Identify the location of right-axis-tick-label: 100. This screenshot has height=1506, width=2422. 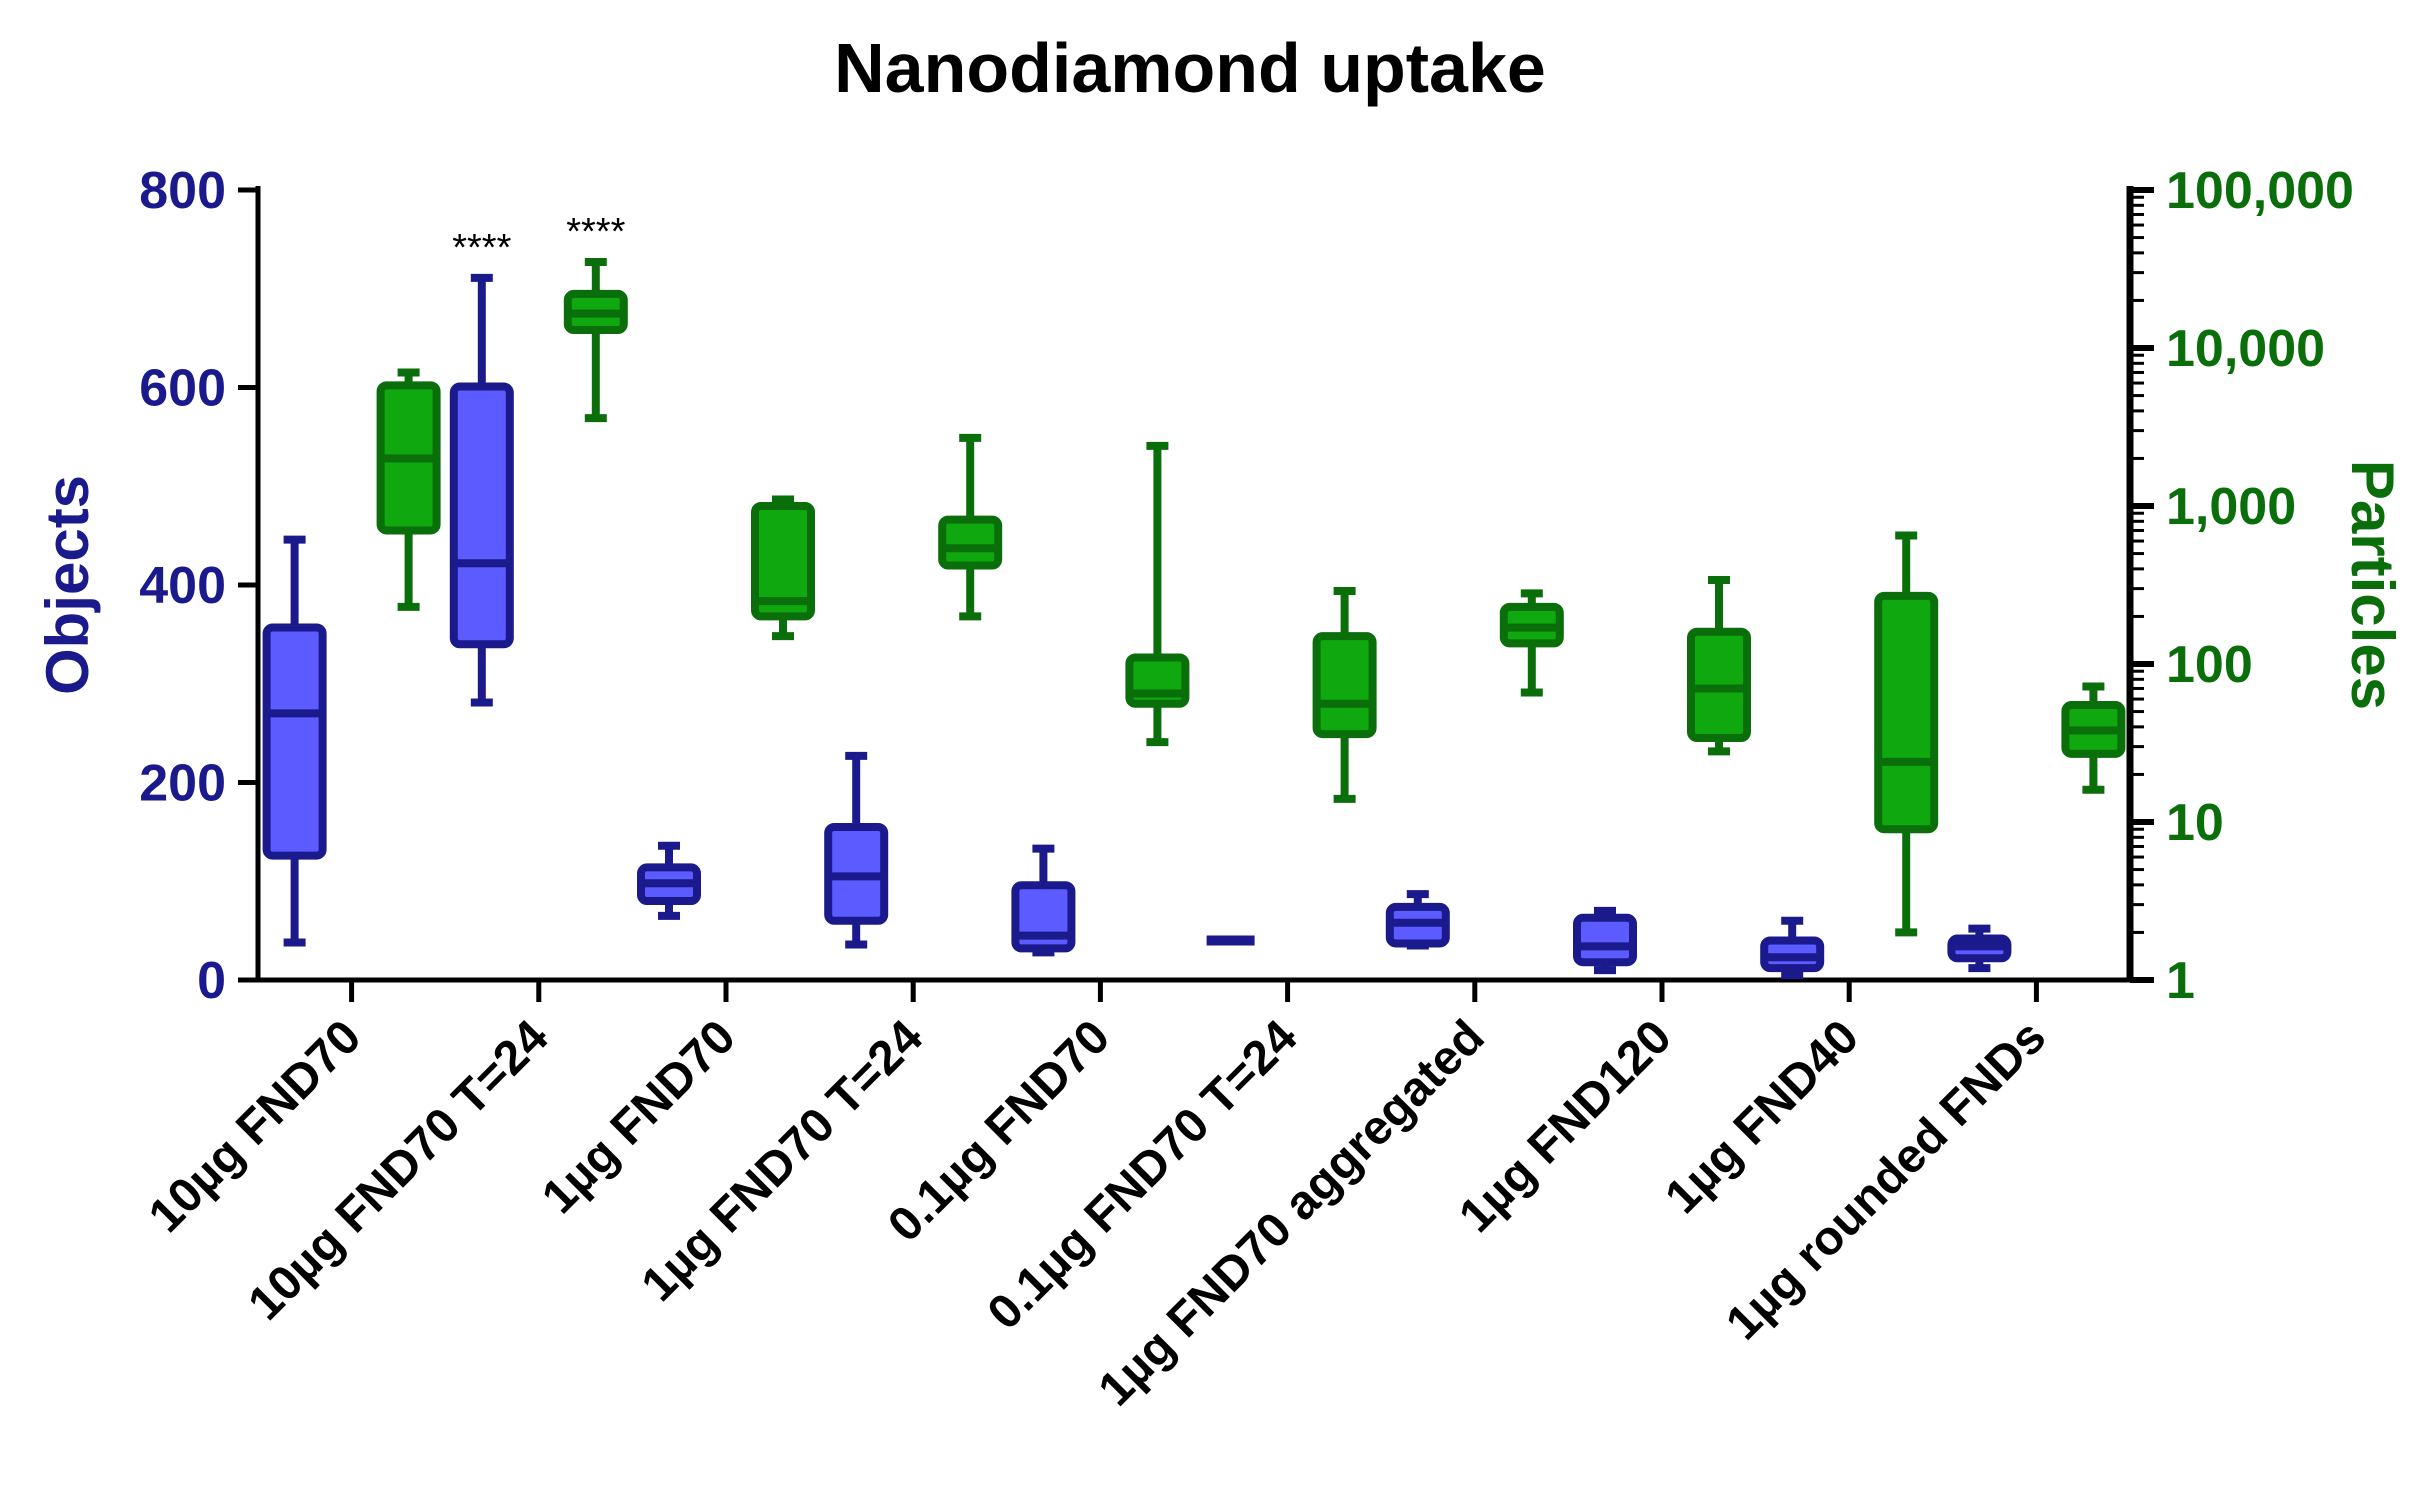
(2209, 665).